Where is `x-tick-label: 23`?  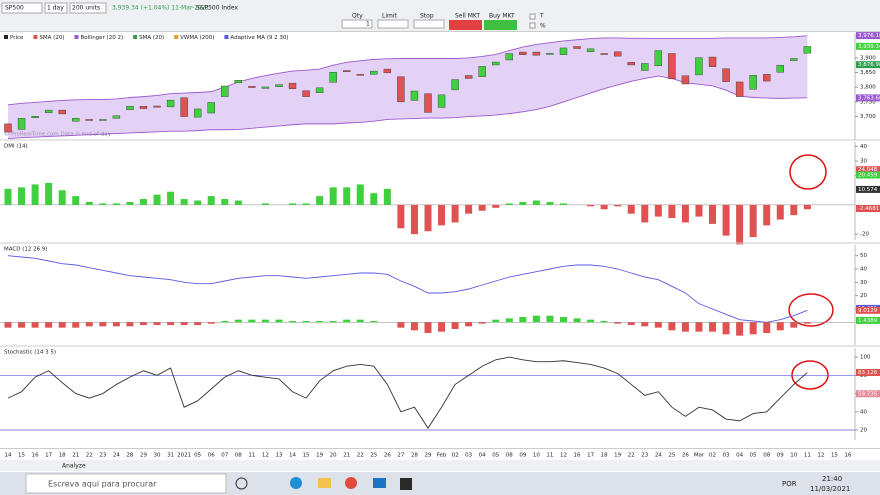 x-tick-label: 23 is located at coordinates (644, 456).